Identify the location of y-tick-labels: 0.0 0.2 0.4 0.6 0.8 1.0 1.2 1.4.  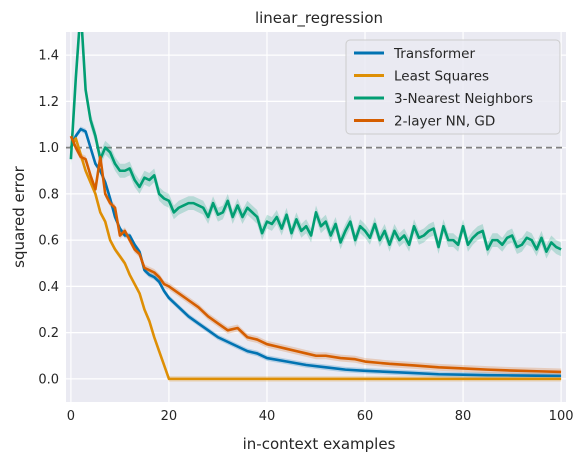
(48, 218).